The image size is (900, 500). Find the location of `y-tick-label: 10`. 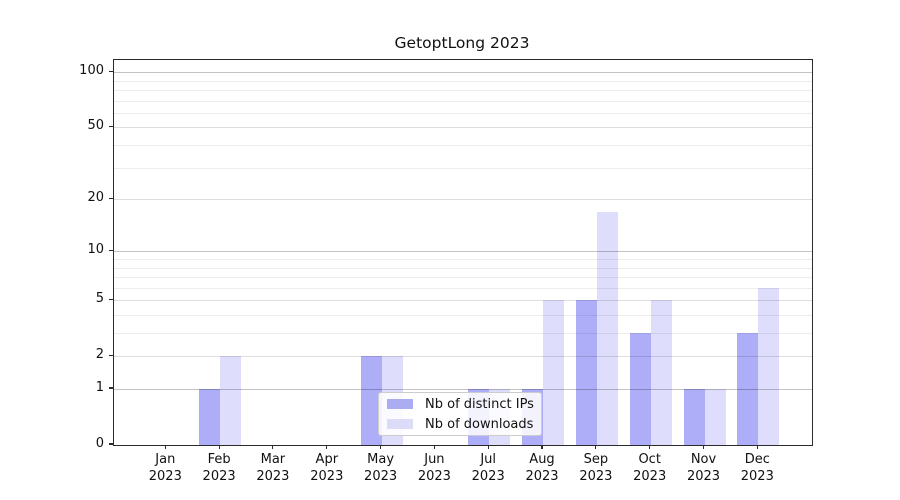

y-tick-label: 10 is located at coordinates (95, 250).